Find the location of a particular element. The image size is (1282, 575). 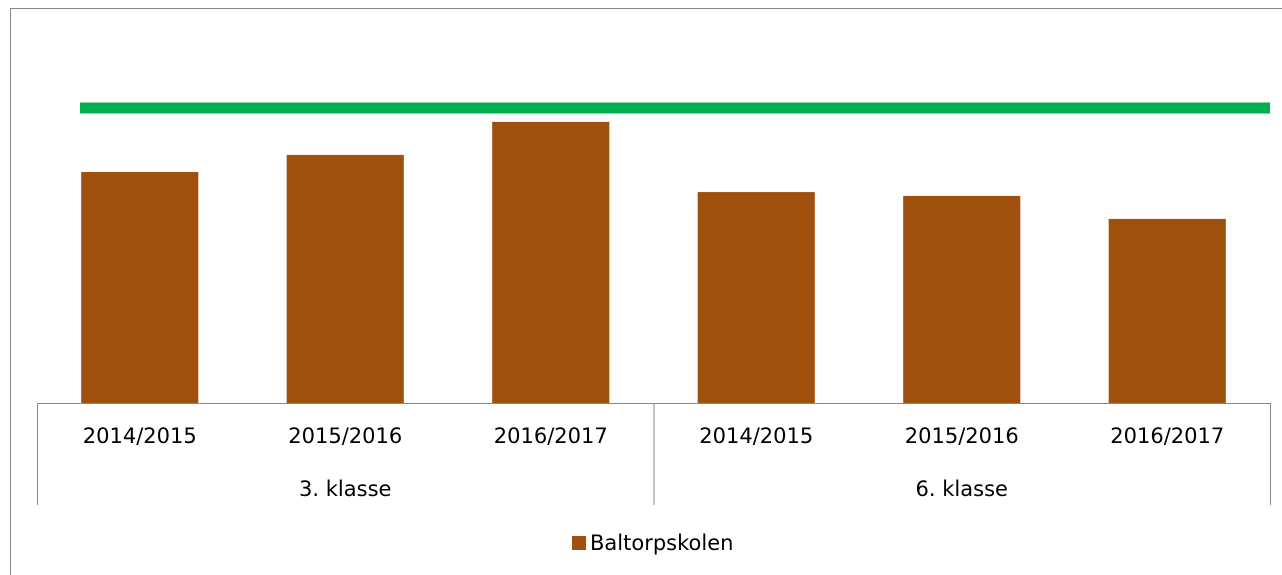

group-label: 6. klasse is located at coordinates (962, 489).